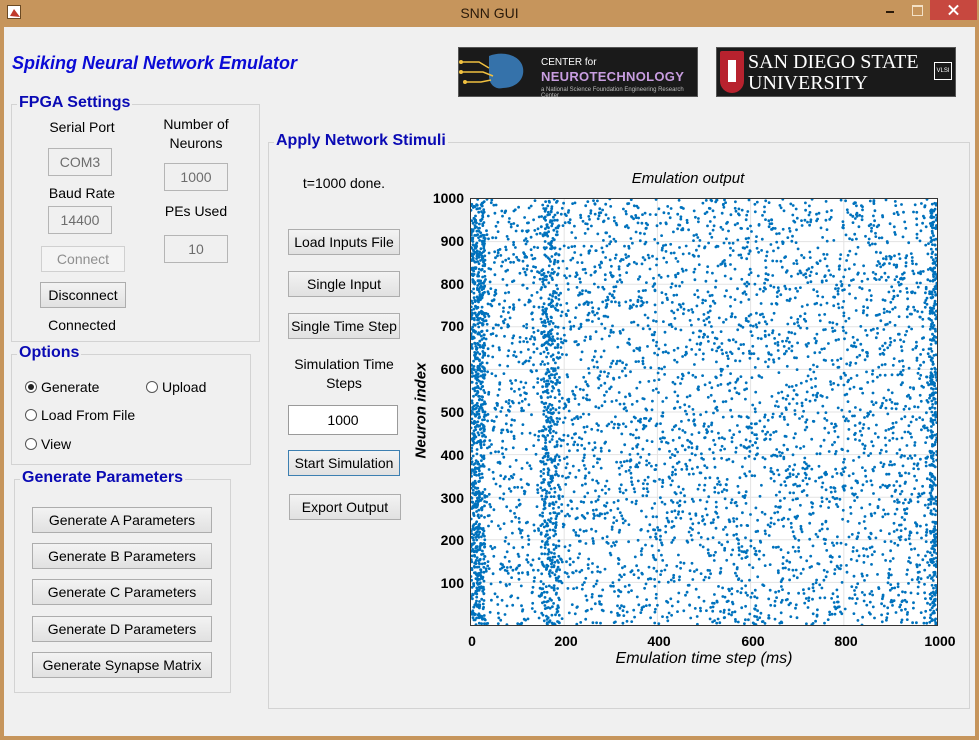 This screenshot has height=740, width=979. What do you see at coordinates (155, 63) in the screenshot?
I see `app-title: Spiking Neural Network Emulator` at bounding box center [155, 63].